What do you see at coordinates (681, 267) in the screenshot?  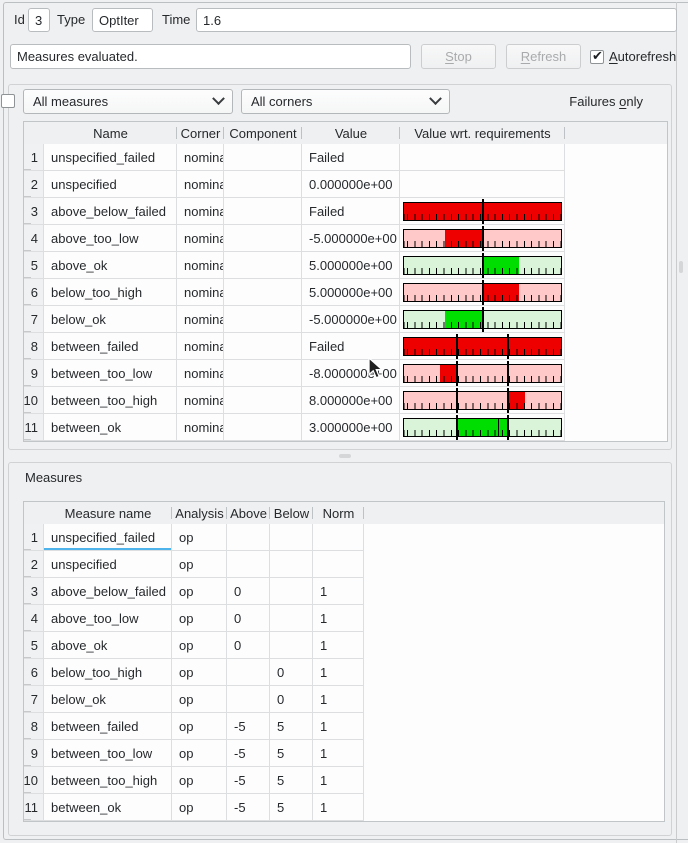 I see `vertical-splitter-grip-icon` at bounding box center [681, 267].